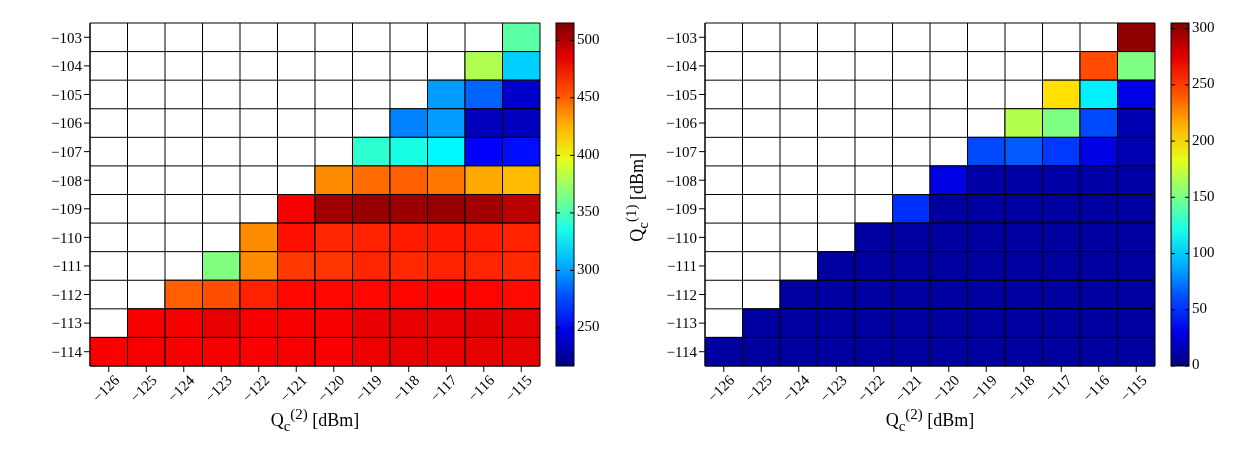 The width and height of the screenshot is (1250, 450). I want to click on color-bar-label: 200, so click(1203, 139).